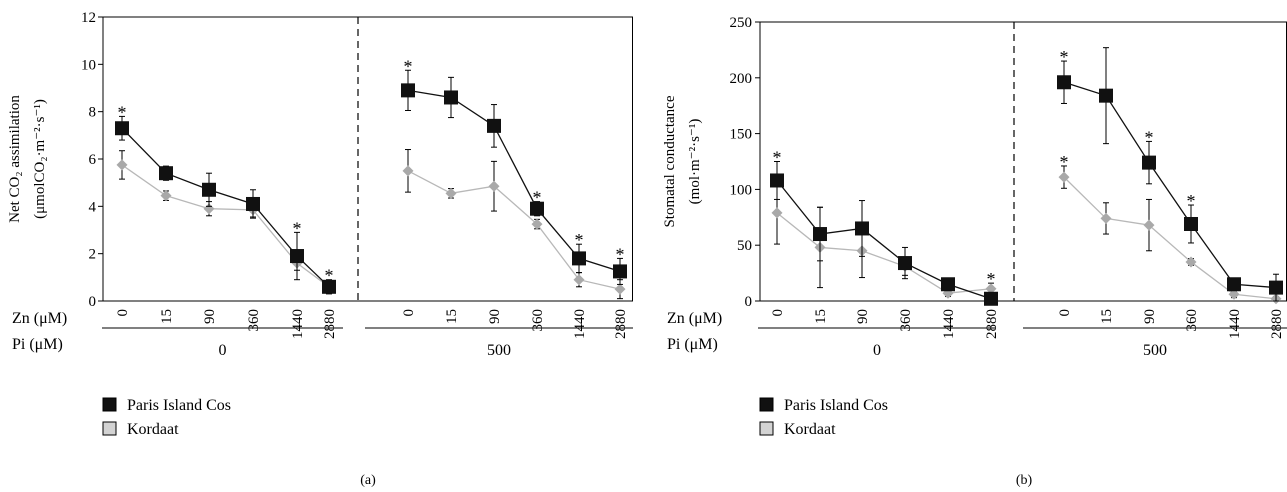 Image resolution: width=1287 pixels, height=492 pixels. Describe the element at coordinates (88, 18) in the screenshot. I see `y-tick-label: 12` at that location.